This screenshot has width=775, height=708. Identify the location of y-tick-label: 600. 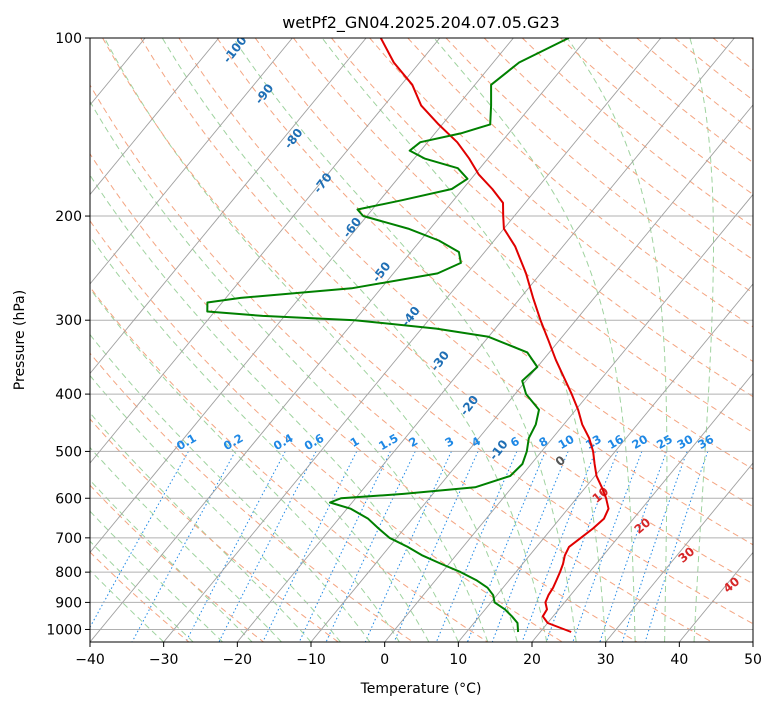
(68, 499).